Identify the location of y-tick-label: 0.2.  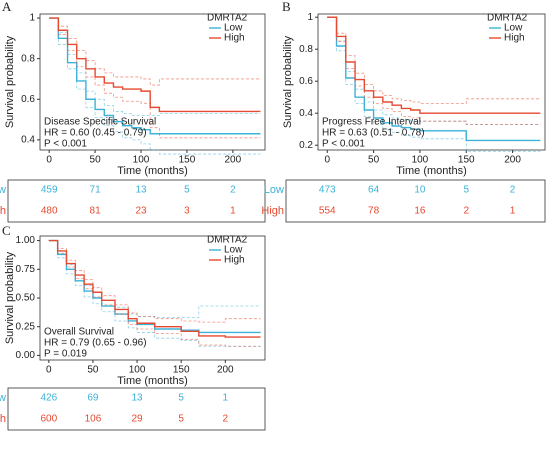
(306, 145).